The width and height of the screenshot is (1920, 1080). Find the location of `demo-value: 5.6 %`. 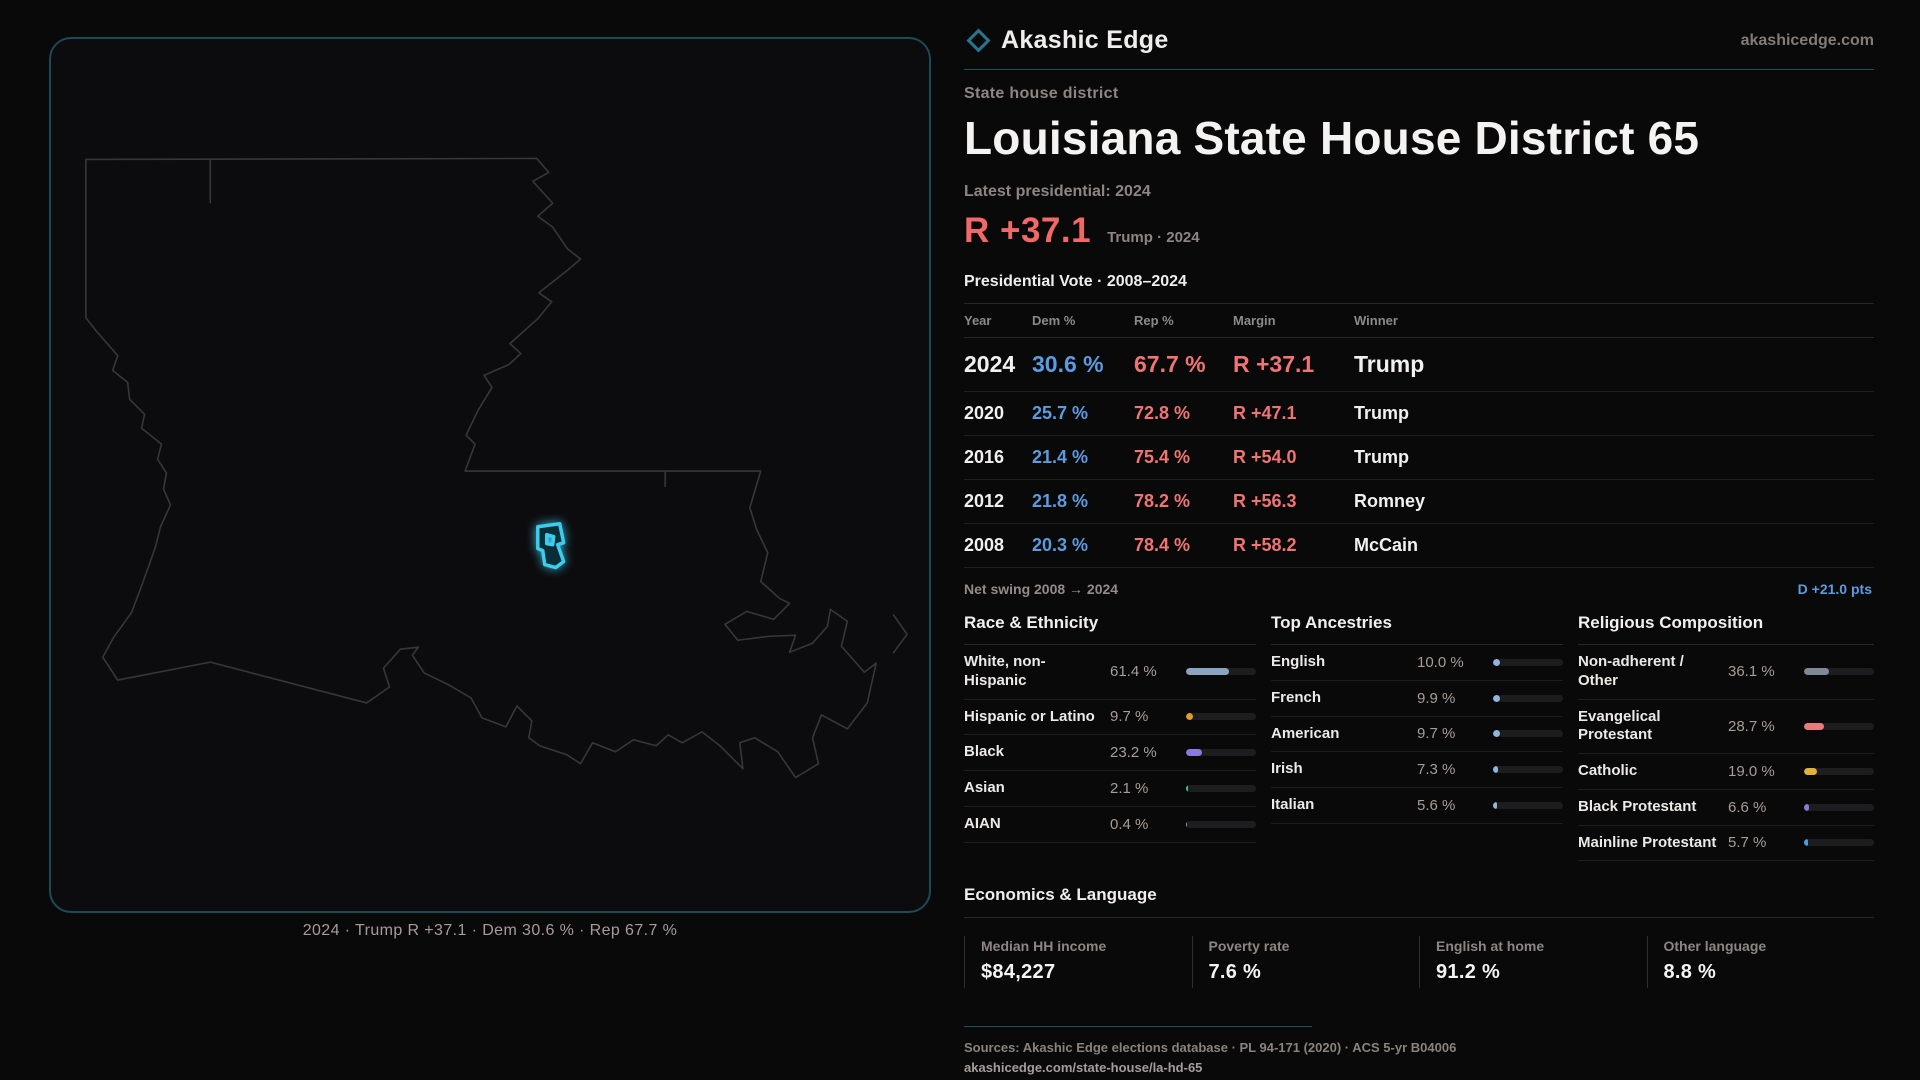

demo-value: 5.6 % is located at coordinates (1436, 805).